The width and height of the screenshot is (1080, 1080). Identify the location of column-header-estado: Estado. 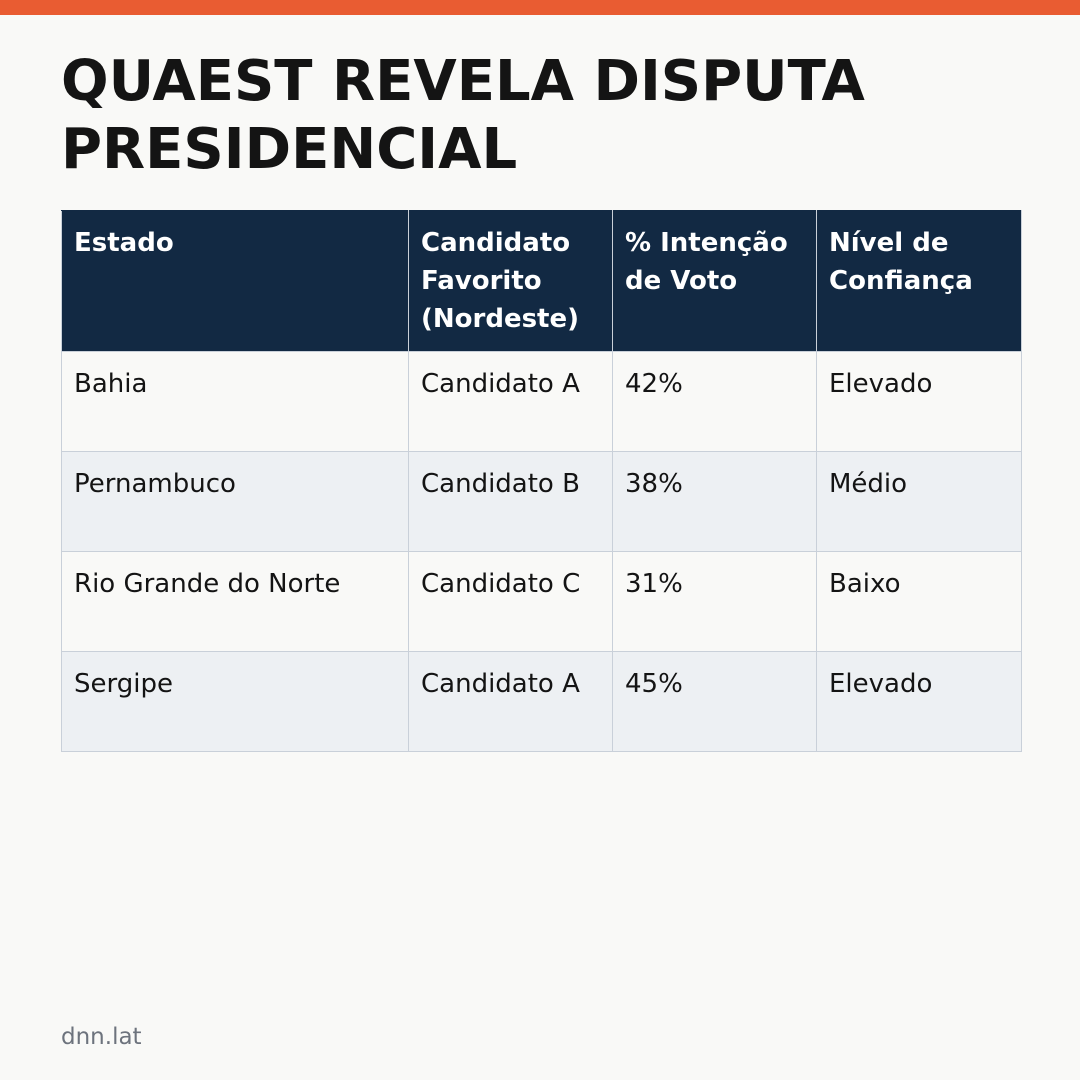
(235, 281).